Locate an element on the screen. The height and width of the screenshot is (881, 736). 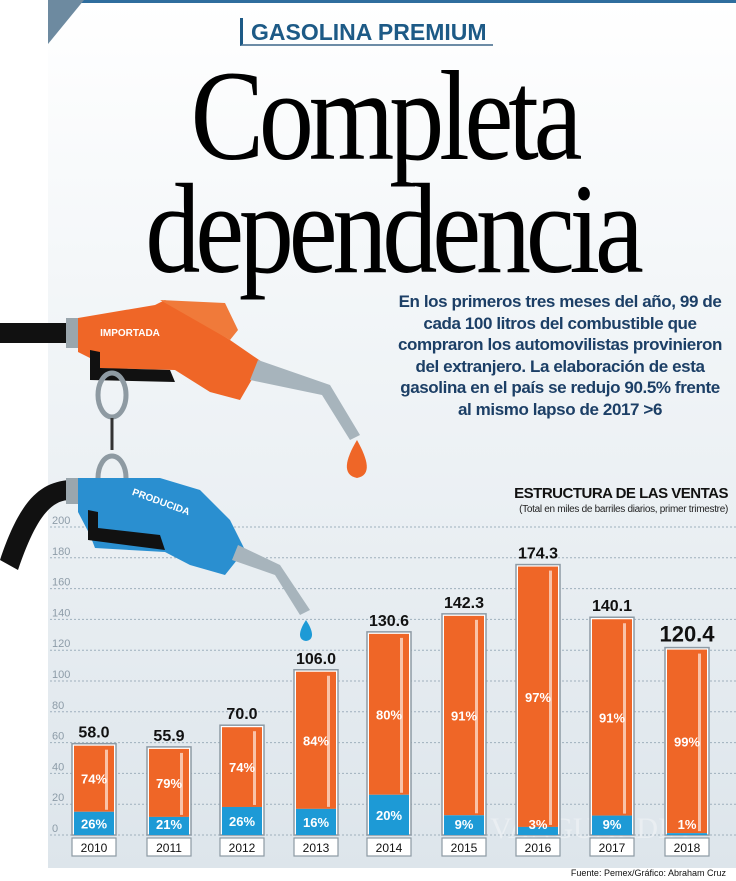
y-tick-label: 0 is located at coordinates (55, 829).